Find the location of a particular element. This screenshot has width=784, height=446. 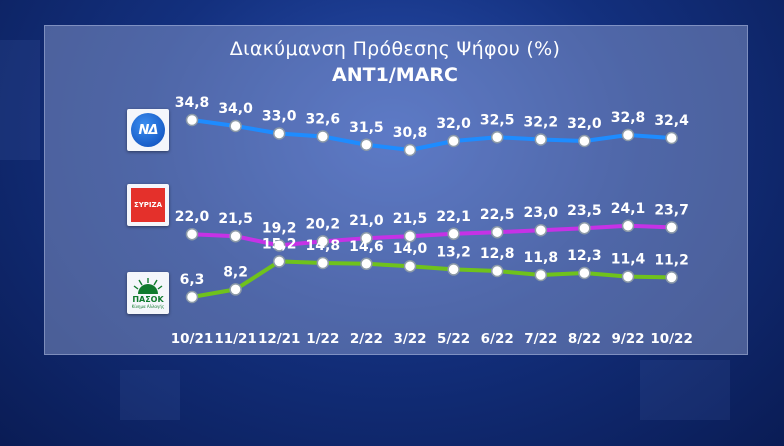

syriza-data-label: 22,5 is located at coordinates (497, 215).